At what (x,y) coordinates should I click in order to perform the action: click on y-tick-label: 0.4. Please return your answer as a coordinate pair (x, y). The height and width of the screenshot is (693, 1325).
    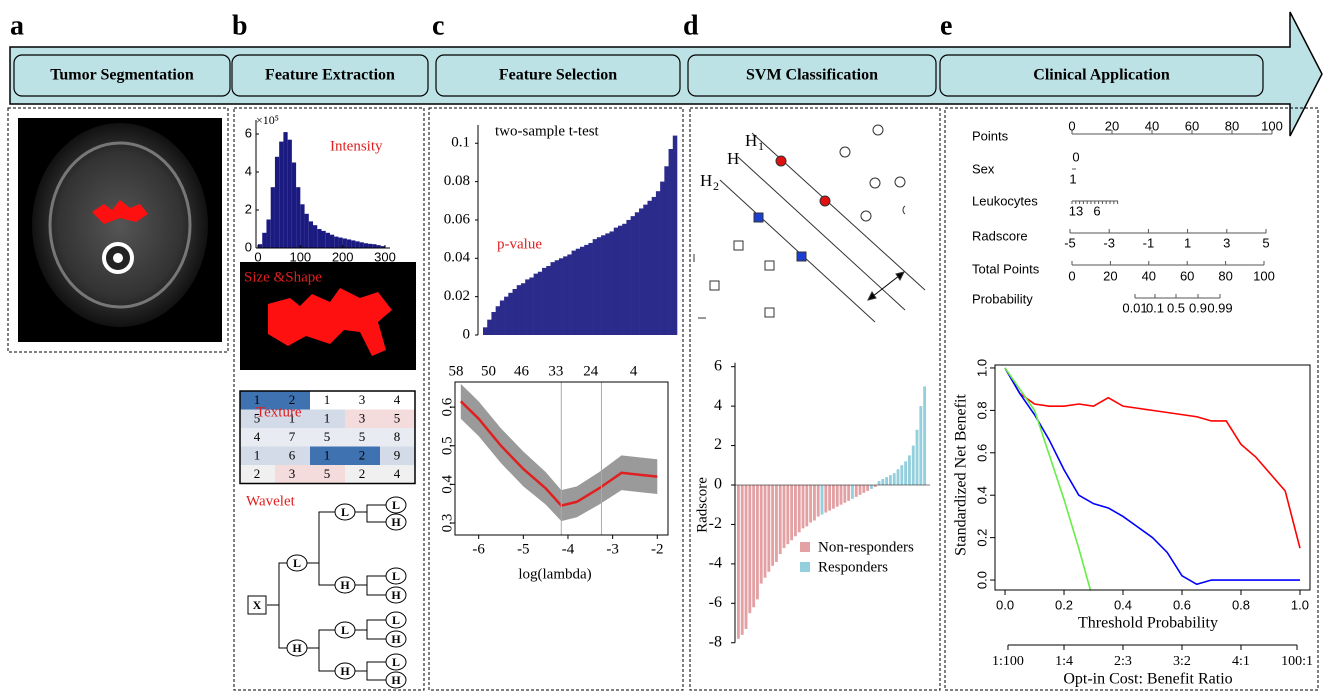
    Looking at the image, I should click on (981, 495).